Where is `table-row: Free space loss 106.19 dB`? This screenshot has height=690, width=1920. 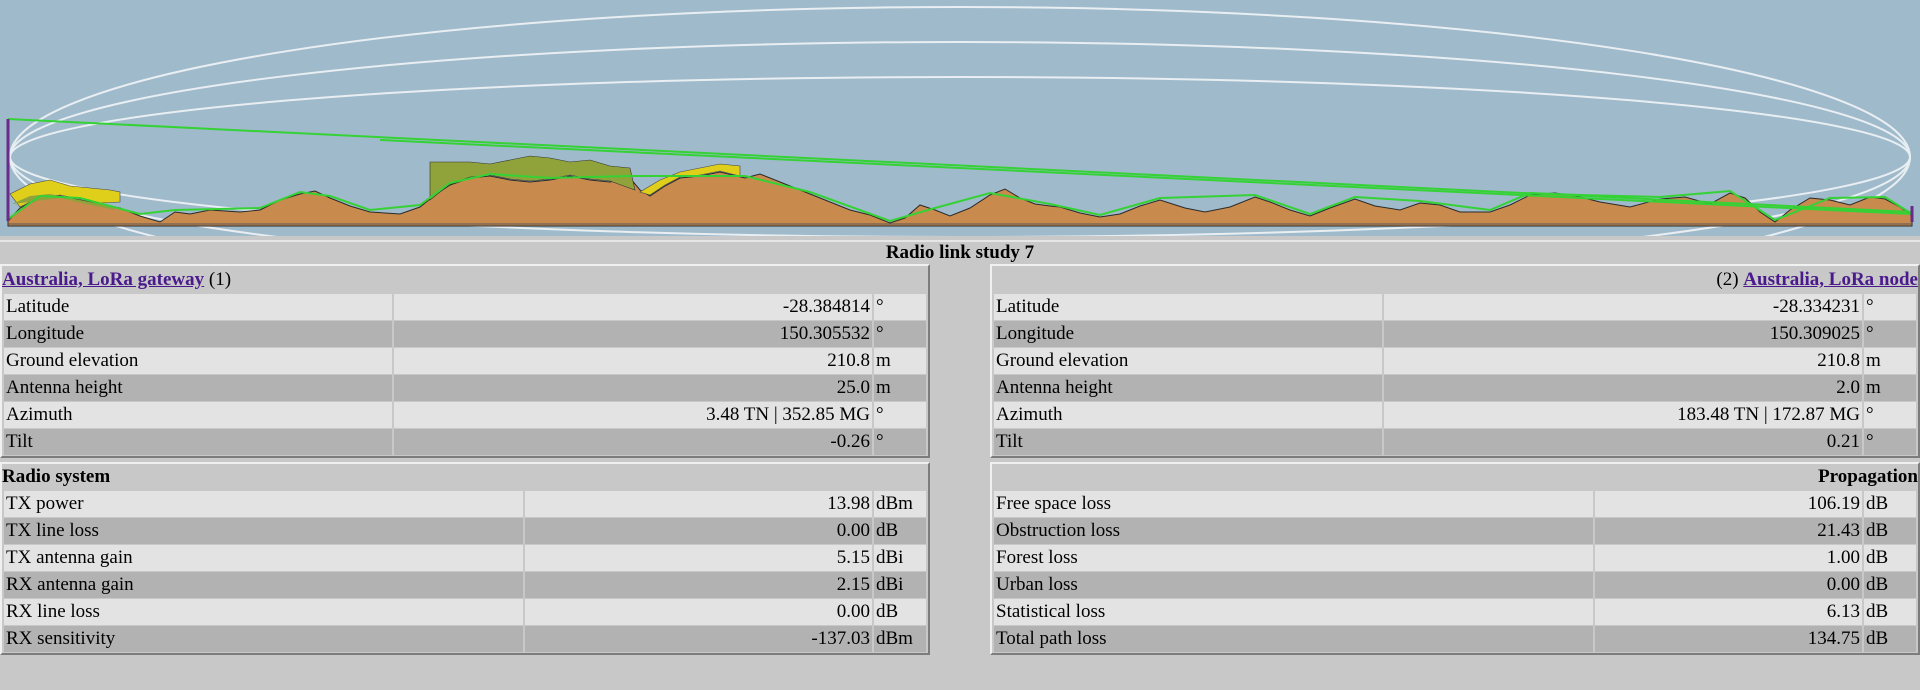
table-row: Free space loss 106.19 dB is located at coordinates (1455, 504).